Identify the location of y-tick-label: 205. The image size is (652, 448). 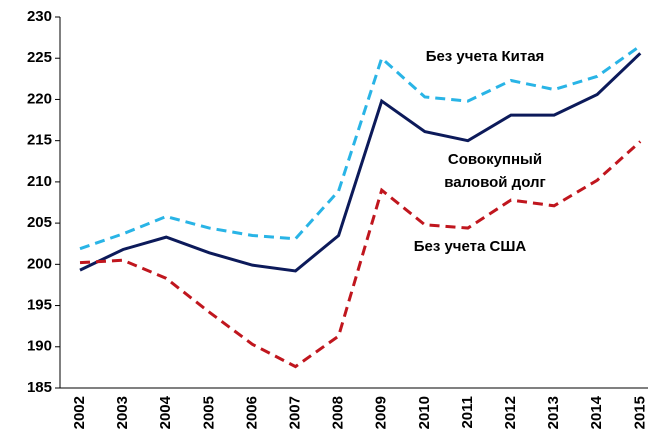
(39, 222).